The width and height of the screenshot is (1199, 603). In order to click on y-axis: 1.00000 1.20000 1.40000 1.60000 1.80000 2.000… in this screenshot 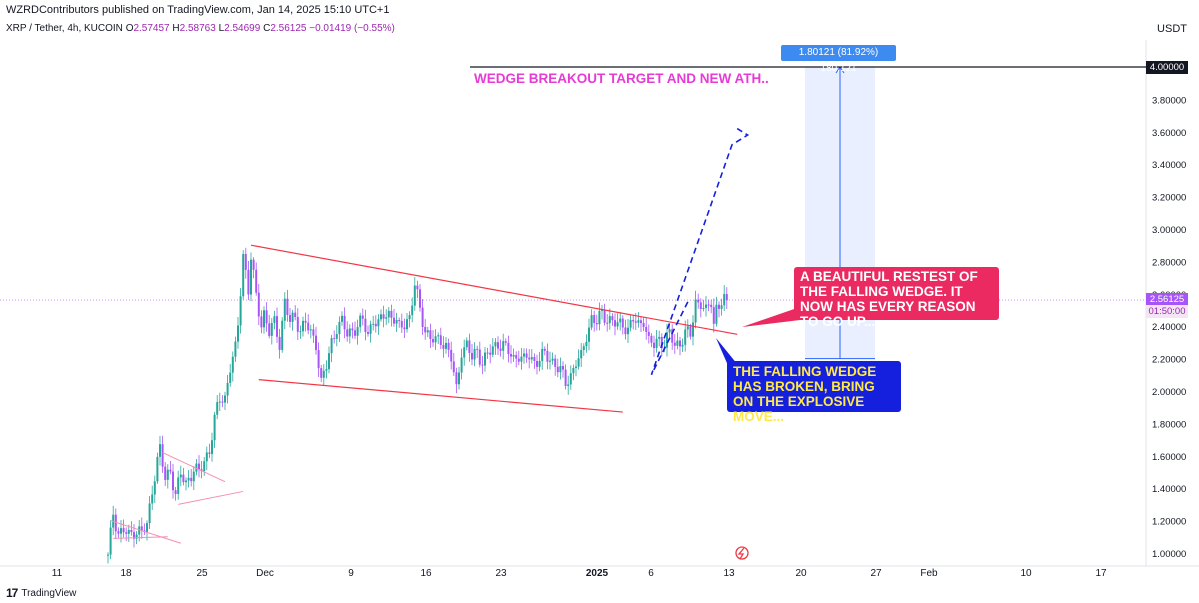, I will do `click(1169, 327)`.